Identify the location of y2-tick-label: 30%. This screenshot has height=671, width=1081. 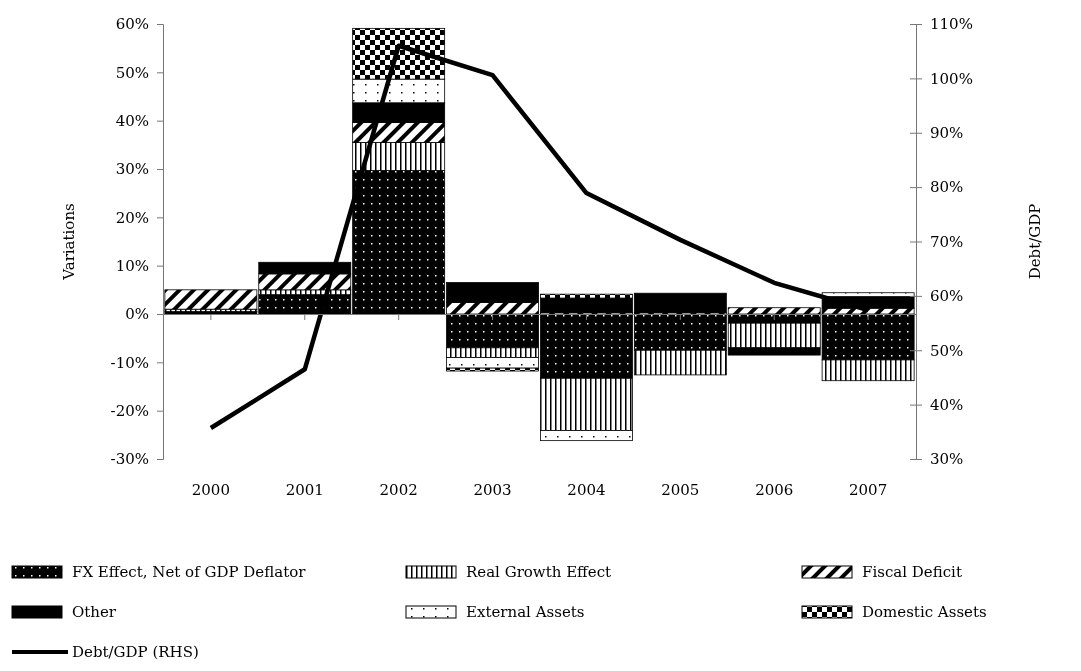
(947, 459).